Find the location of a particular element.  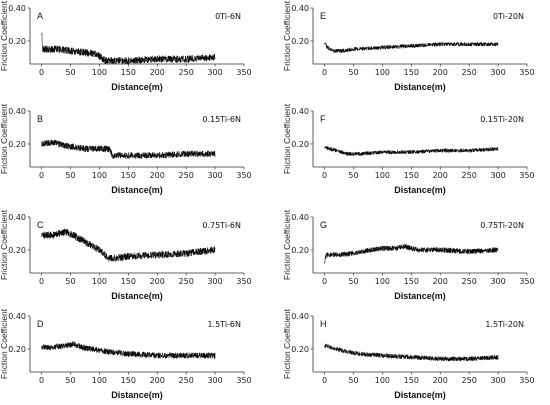

x-tick-label-d-0: 0 is located at coordinates (41, 380).